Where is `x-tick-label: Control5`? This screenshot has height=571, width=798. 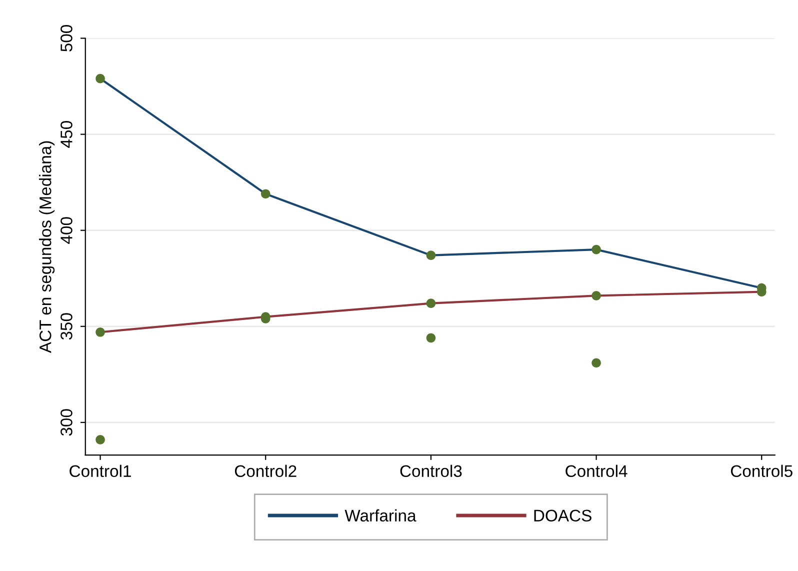 x-tick-label: Control5 is located at coordinates (761, 471).